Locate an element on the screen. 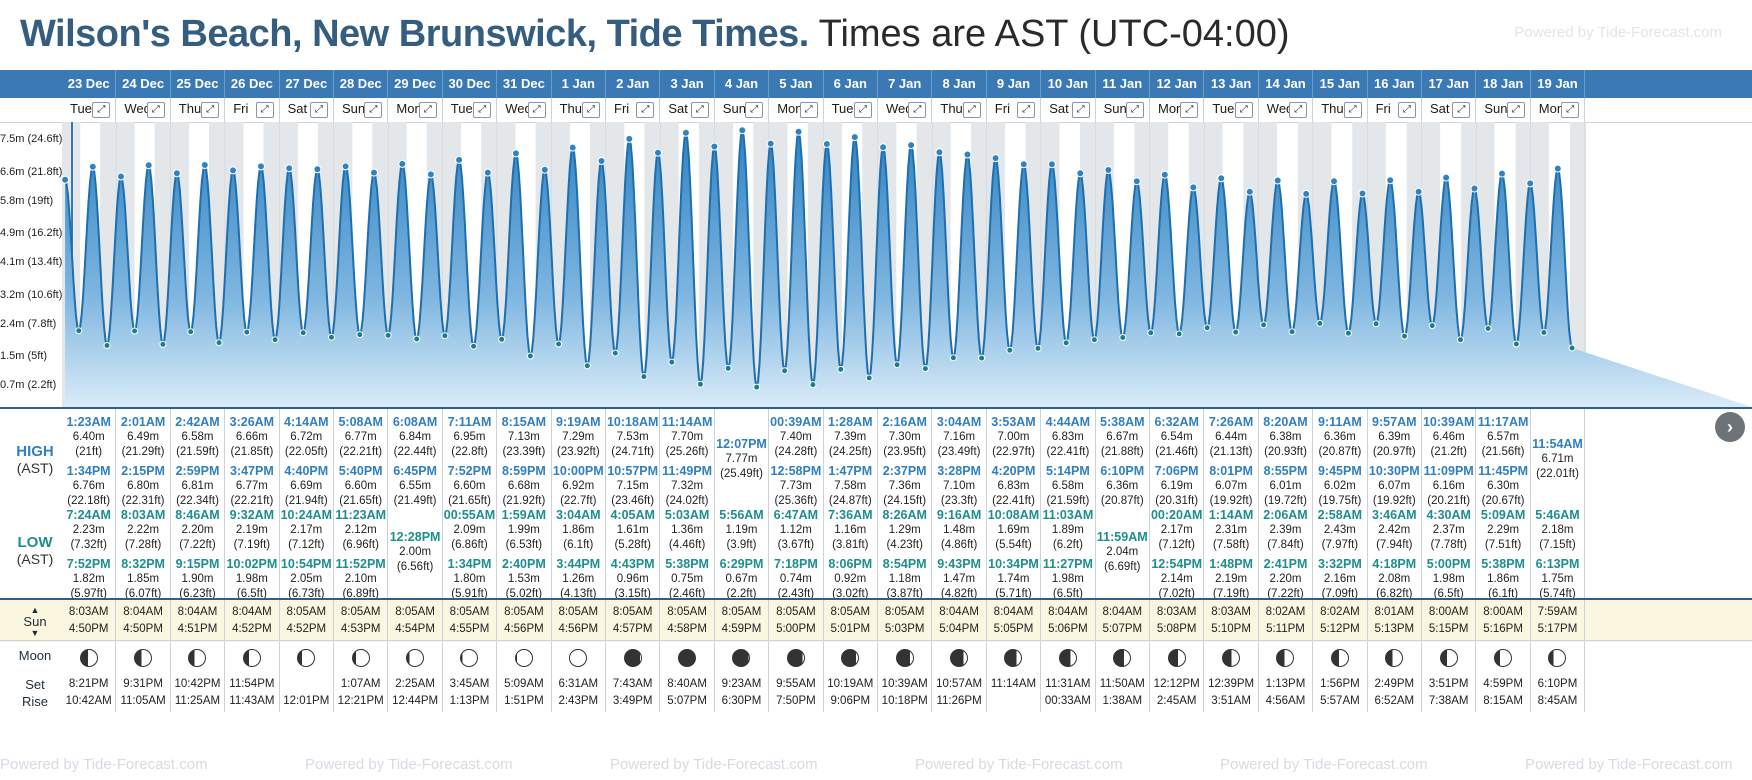 This screenshot has height=780, width=1752. powered-by-link: Powered by Tide-Forecast.com is located at coordinates (1618, 32).